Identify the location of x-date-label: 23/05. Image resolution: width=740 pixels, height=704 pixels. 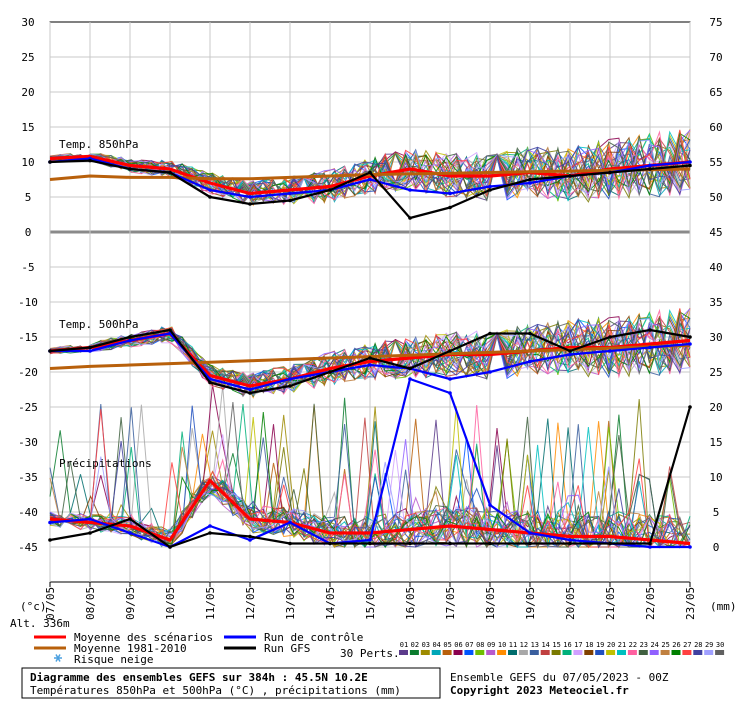
(690, 603).